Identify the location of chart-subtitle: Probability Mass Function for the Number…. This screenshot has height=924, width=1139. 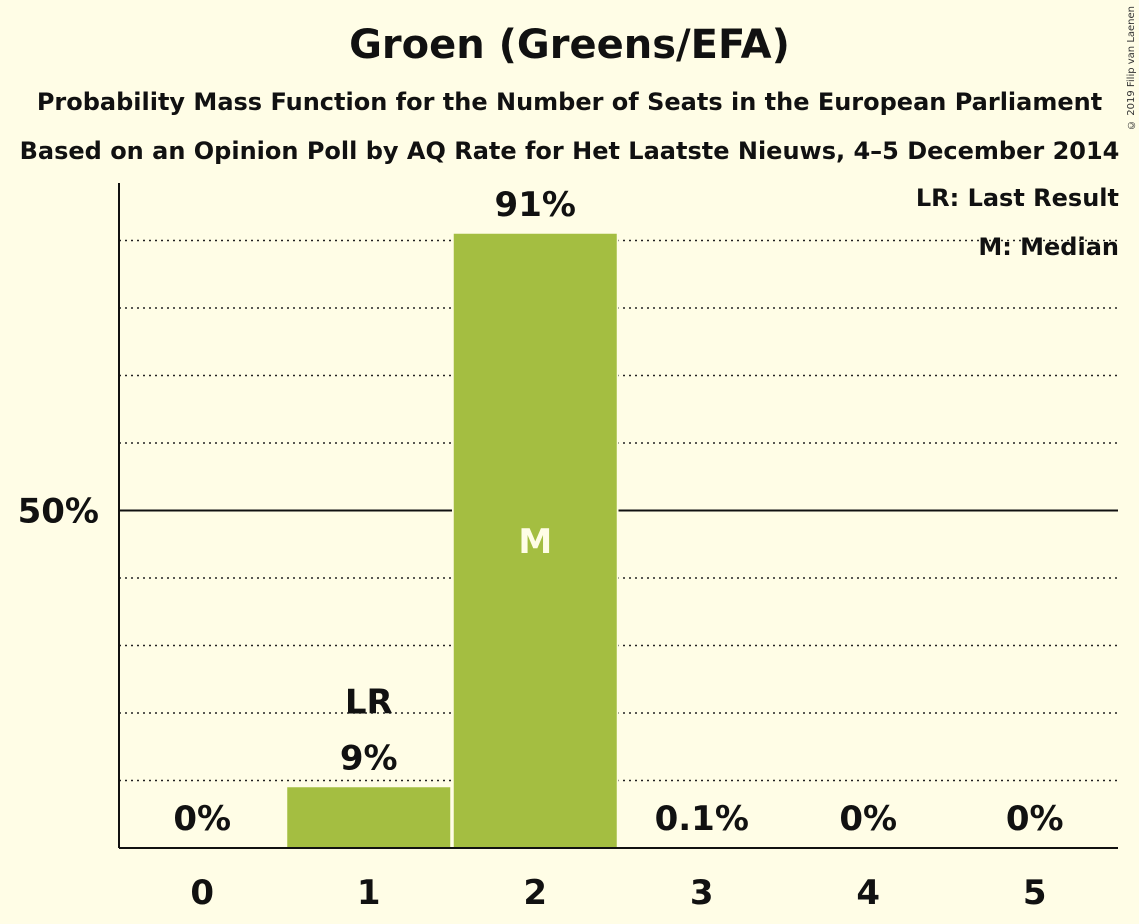
(569, 102).